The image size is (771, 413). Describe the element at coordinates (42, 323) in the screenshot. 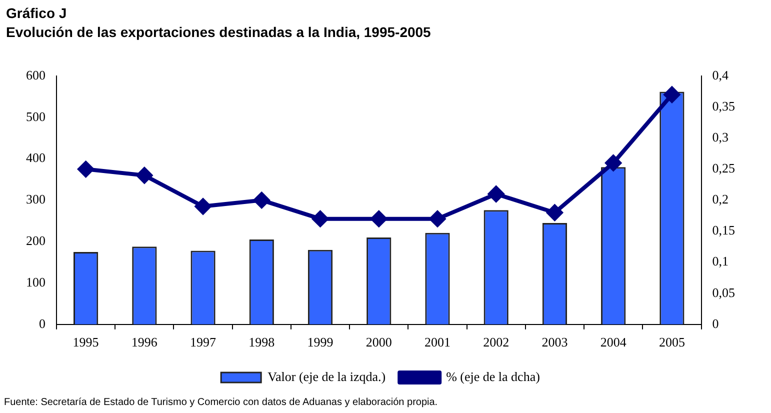

I see `y-tick-label: 0` at that location.